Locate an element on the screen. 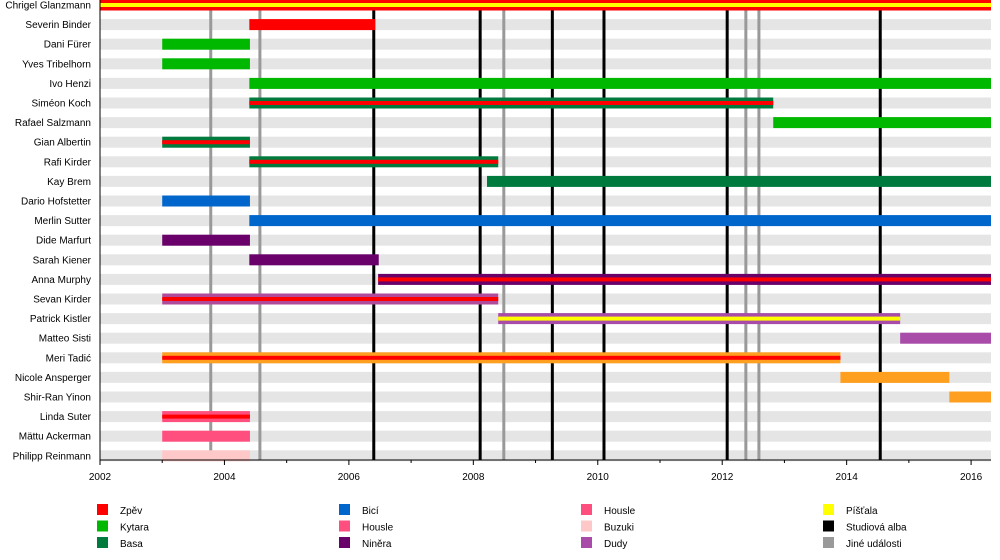 This screenshot has height=560, width=1000. x-tick-label: 2006 is located at coordinates (349, 477).